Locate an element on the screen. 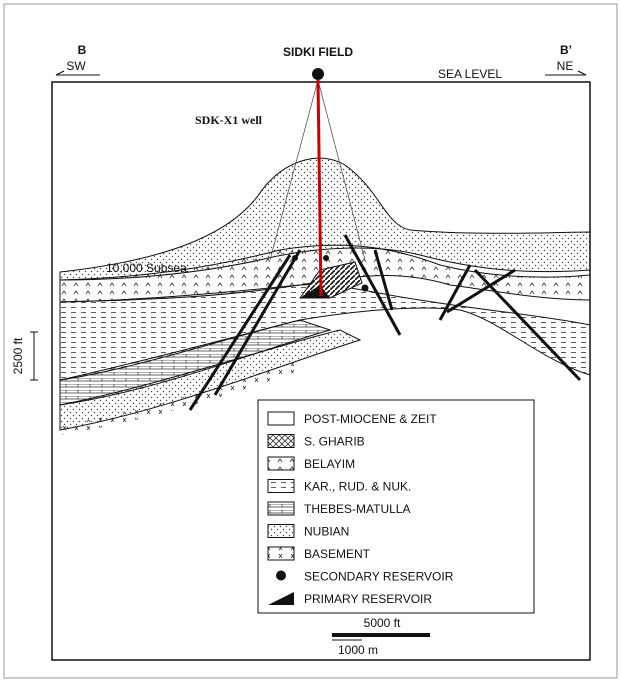  legend-label: NUBIAN is located at coordinates (326, 532).